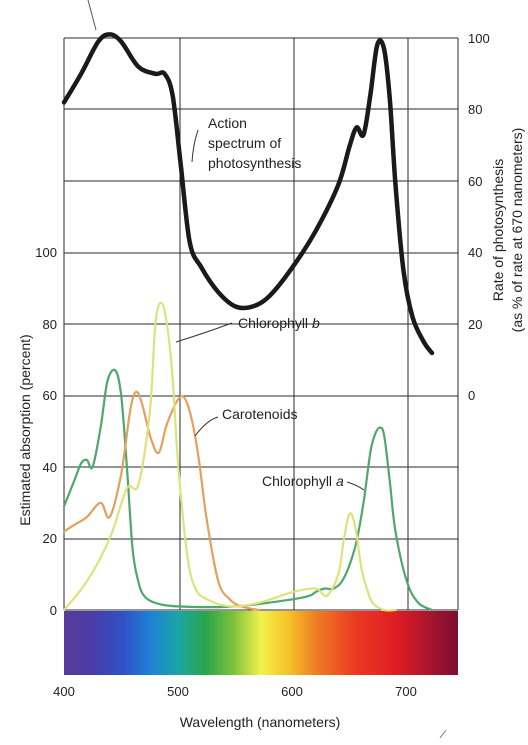  What do you see at coordinates (227, 123) in the screenshot?
I see `action-label-line1: Action` at bounding box center [227, 123].